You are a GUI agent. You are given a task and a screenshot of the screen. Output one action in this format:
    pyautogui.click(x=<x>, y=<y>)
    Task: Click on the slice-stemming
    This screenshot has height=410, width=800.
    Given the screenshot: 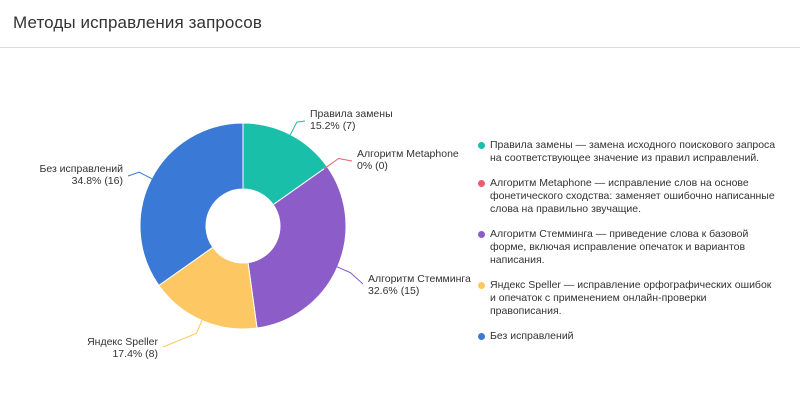 What is the action you would take?
    pyautogui.click(x=297, y=247)
    